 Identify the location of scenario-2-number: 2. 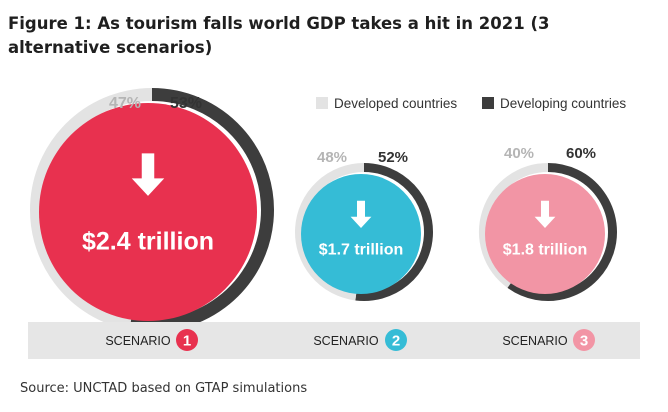
(396, 341).